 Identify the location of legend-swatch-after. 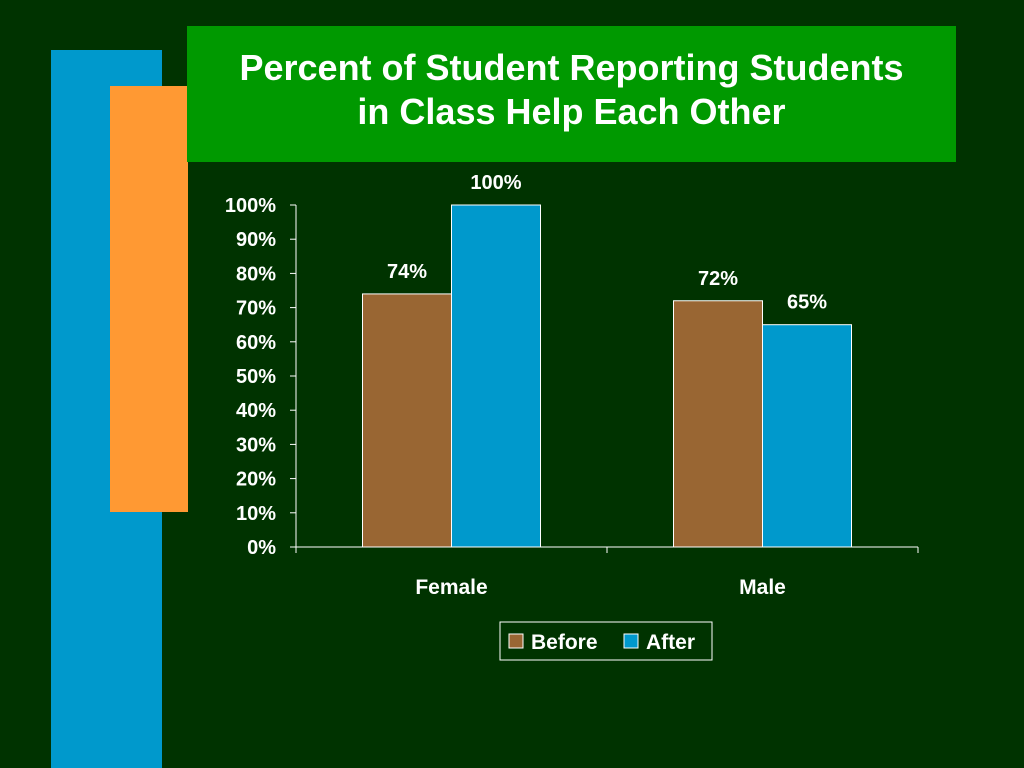
(631, 641).